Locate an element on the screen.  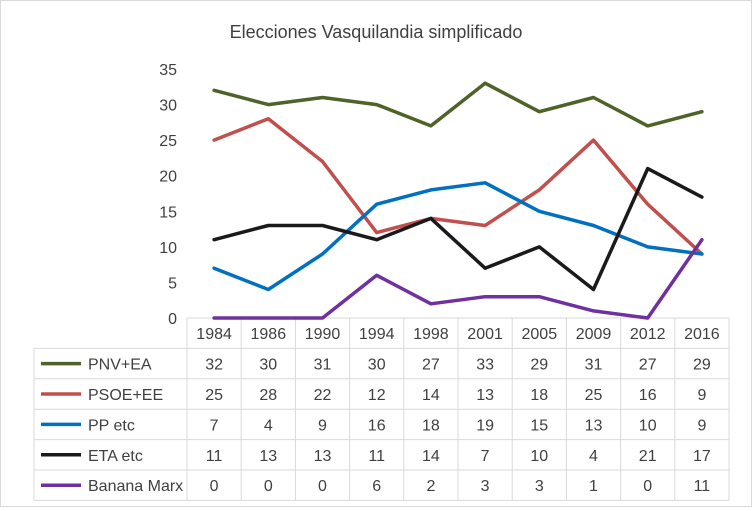
table-cell: 15 is located at coordinates (539, 425).